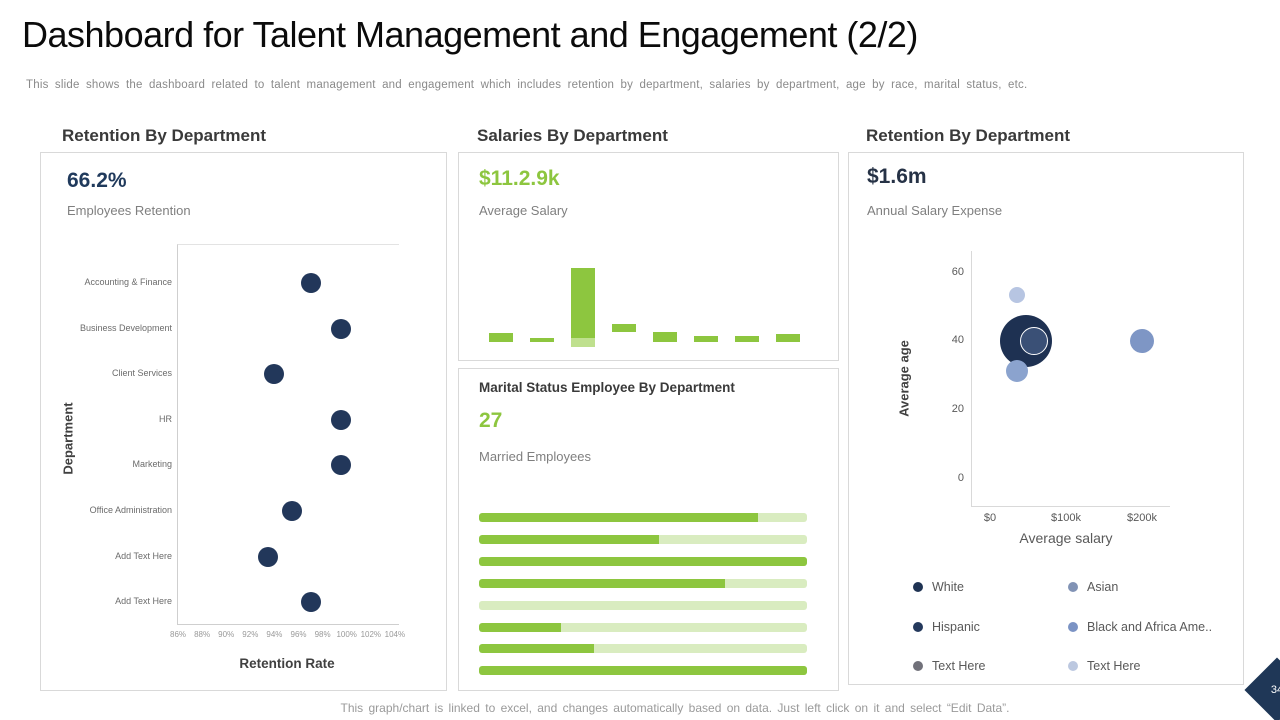 This screenshot has height=720, width=1280. What do you see at coordinates (904, 378) in the screenshot?
I see `bubble-y-axis-title: Average age` at bounding box center [904, 378].